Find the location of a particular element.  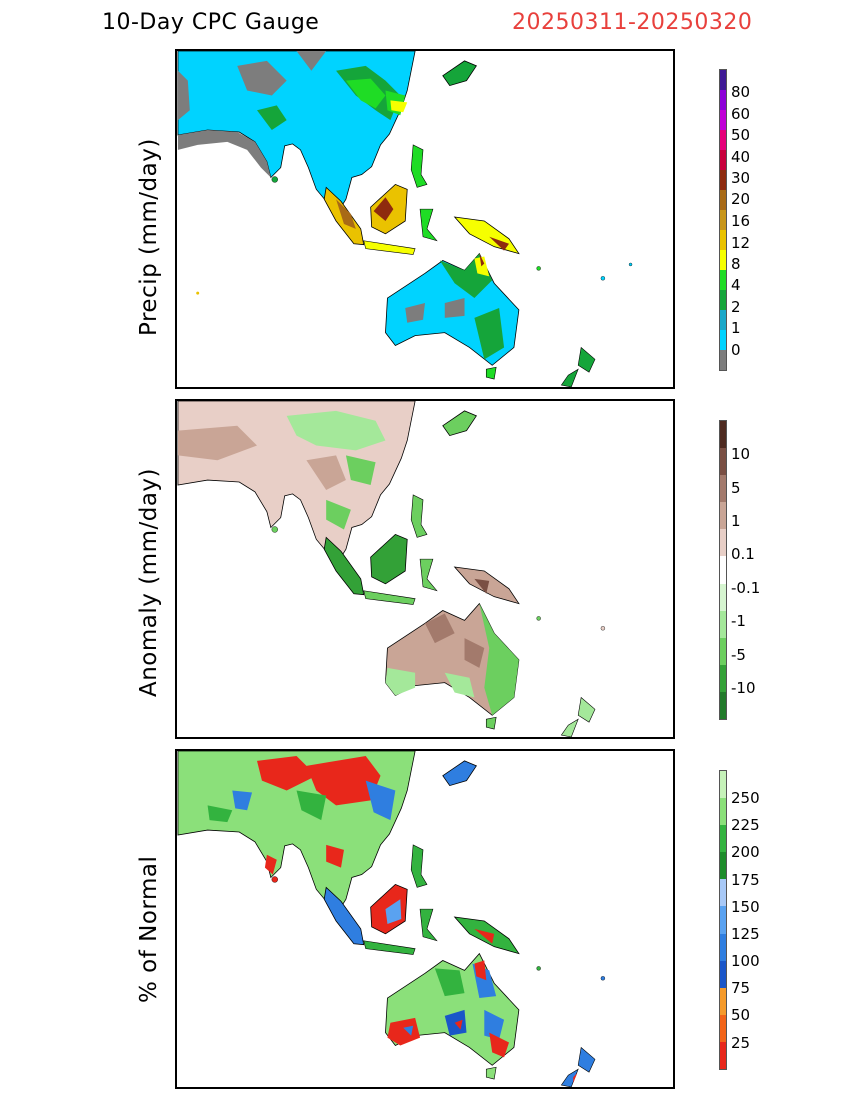

percent-normal-colorbar-label: 25 is located at coordinates (741, 1043).